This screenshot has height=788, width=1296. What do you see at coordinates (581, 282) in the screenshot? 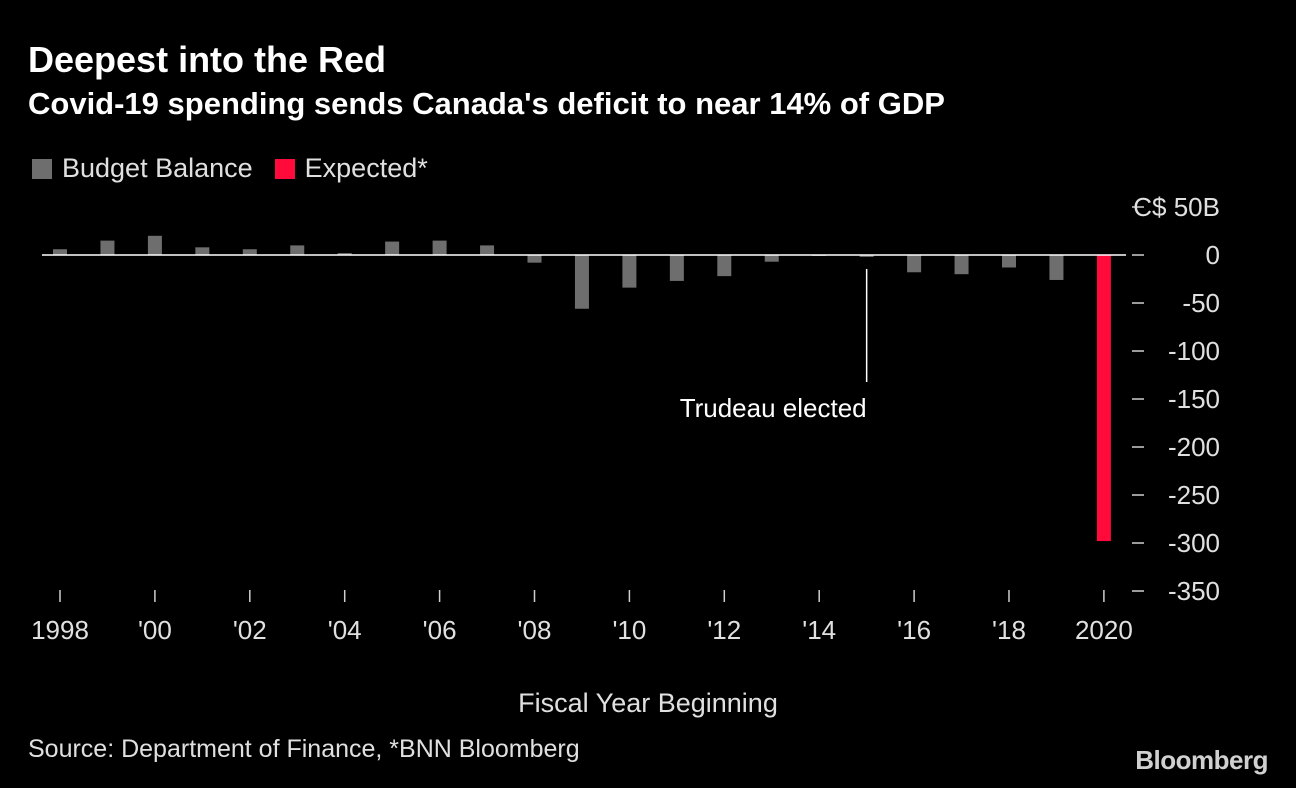
I see `bar-budget-balance-2009` at bounding box center [581, 282].